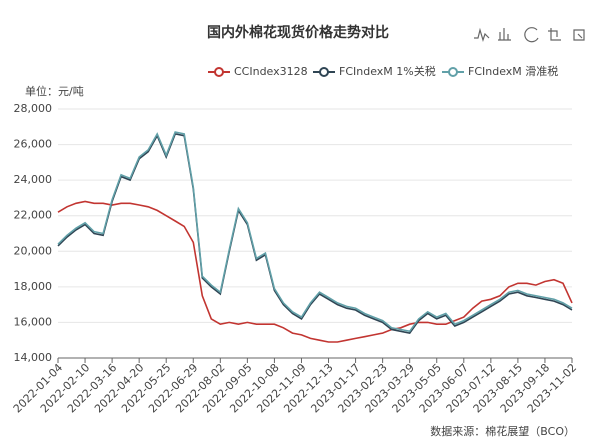  I want to click on source: 数据来源：棉花展望（BCO）, so click(502, 431).